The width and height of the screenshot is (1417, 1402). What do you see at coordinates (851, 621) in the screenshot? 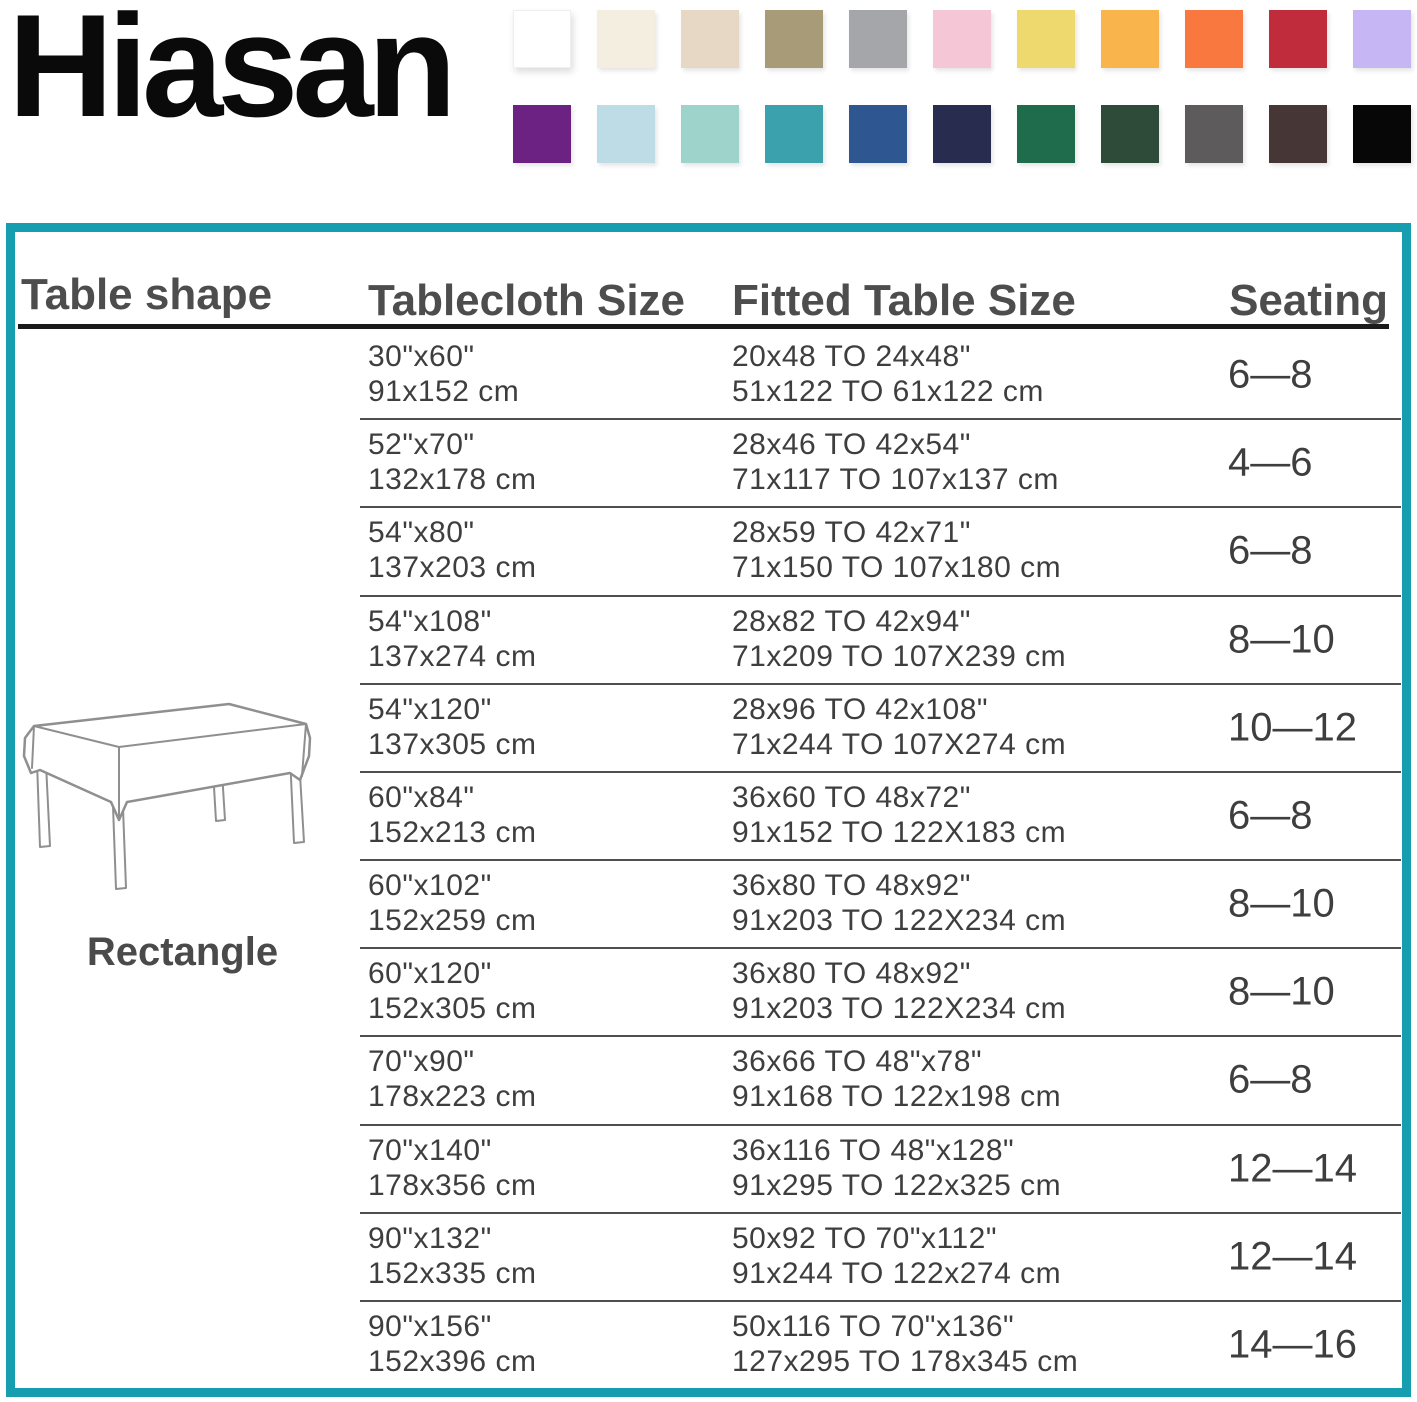
I see `fitted-size-inches: 28x82 TO 42x94"` at bounding box center [851, 621].